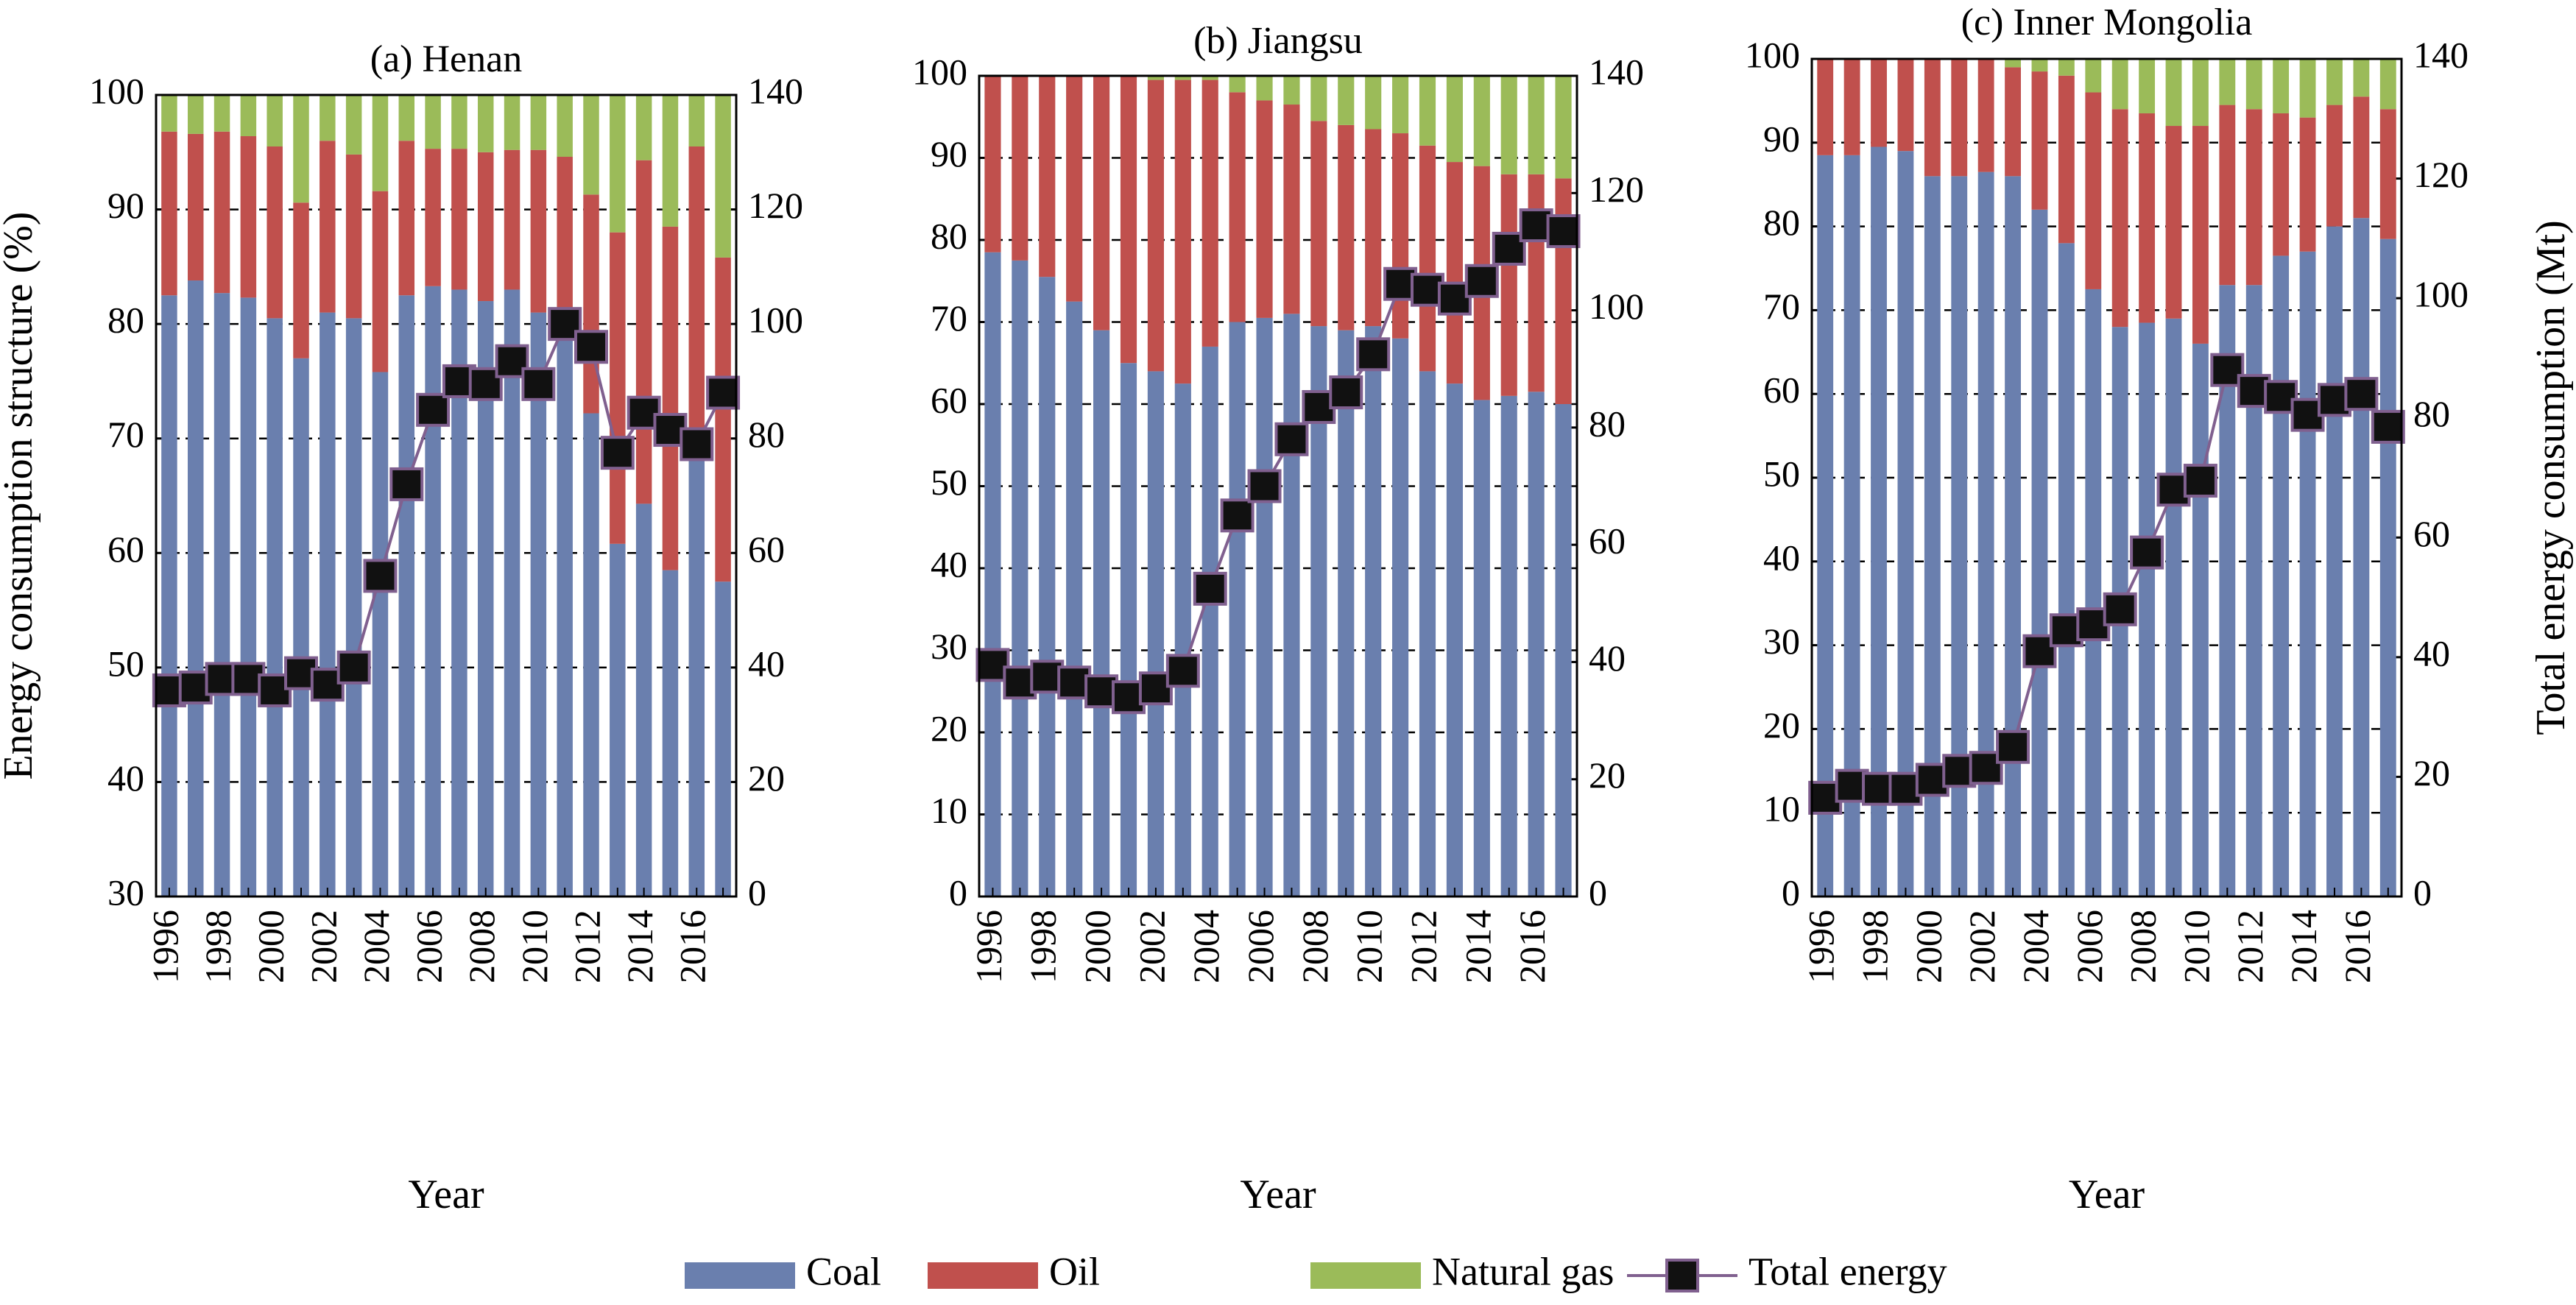 Image resolution: width=2576 pixels, height=1305 pixels. Describe the element at coordinates (949, 482) in the screenshot. I see `y-tick-label: 50` at that location.